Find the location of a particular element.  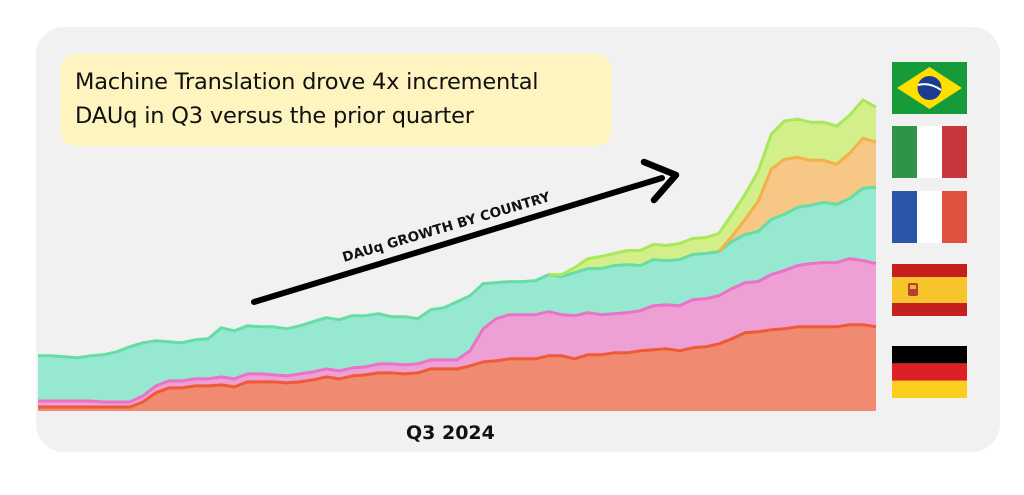

area-germany is located at coordinates (457, 367).